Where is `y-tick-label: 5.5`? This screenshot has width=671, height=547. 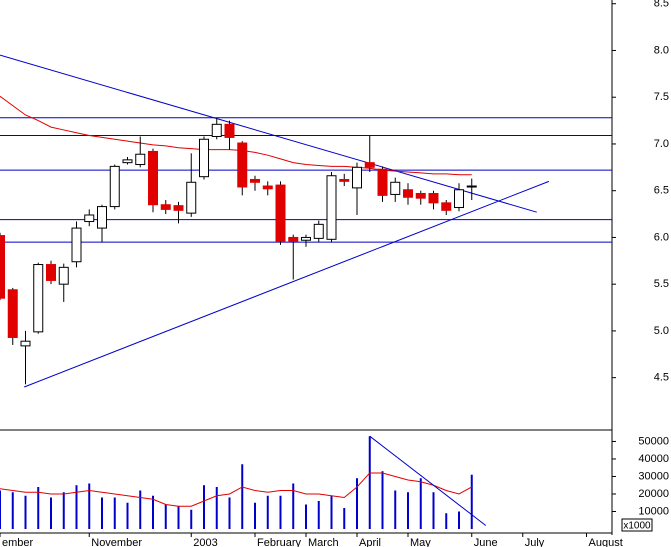 y-tick-label: 5.5 is located at coordinates (661, 284).